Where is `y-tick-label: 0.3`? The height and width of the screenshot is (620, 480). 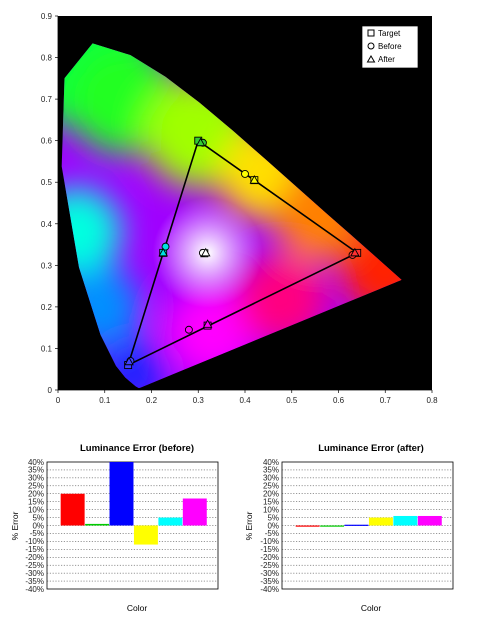
y-tick-label: 0.3 is located at coordinates (47, 265).